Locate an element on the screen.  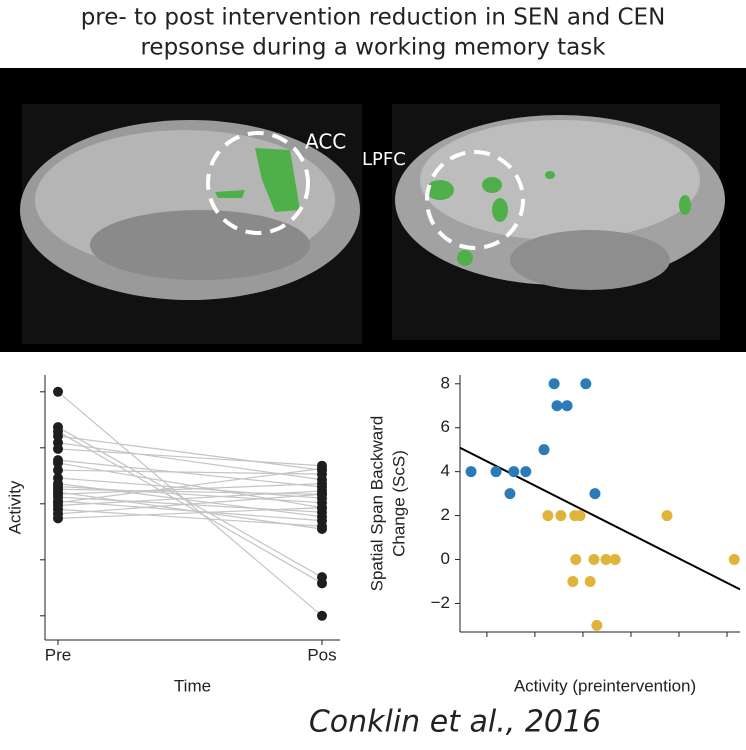
y-tick-label: −2 is located at coordinates (440, 602).